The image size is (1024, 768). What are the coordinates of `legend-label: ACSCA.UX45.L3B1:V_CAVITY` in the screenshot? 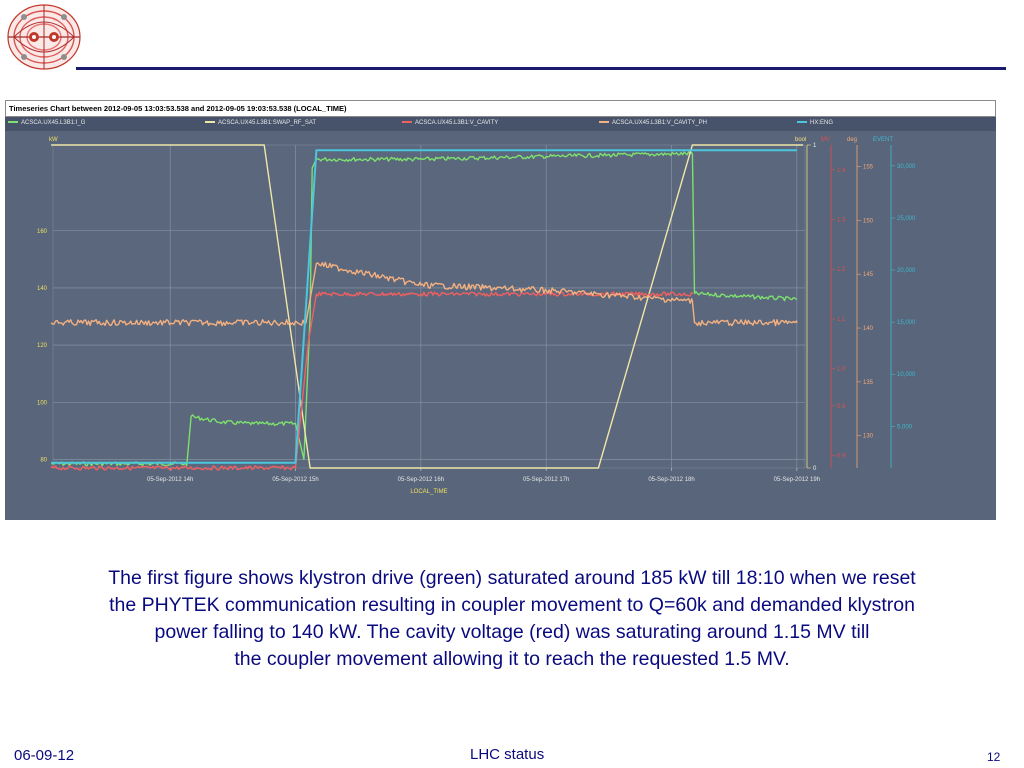 It's located at (457, 123).